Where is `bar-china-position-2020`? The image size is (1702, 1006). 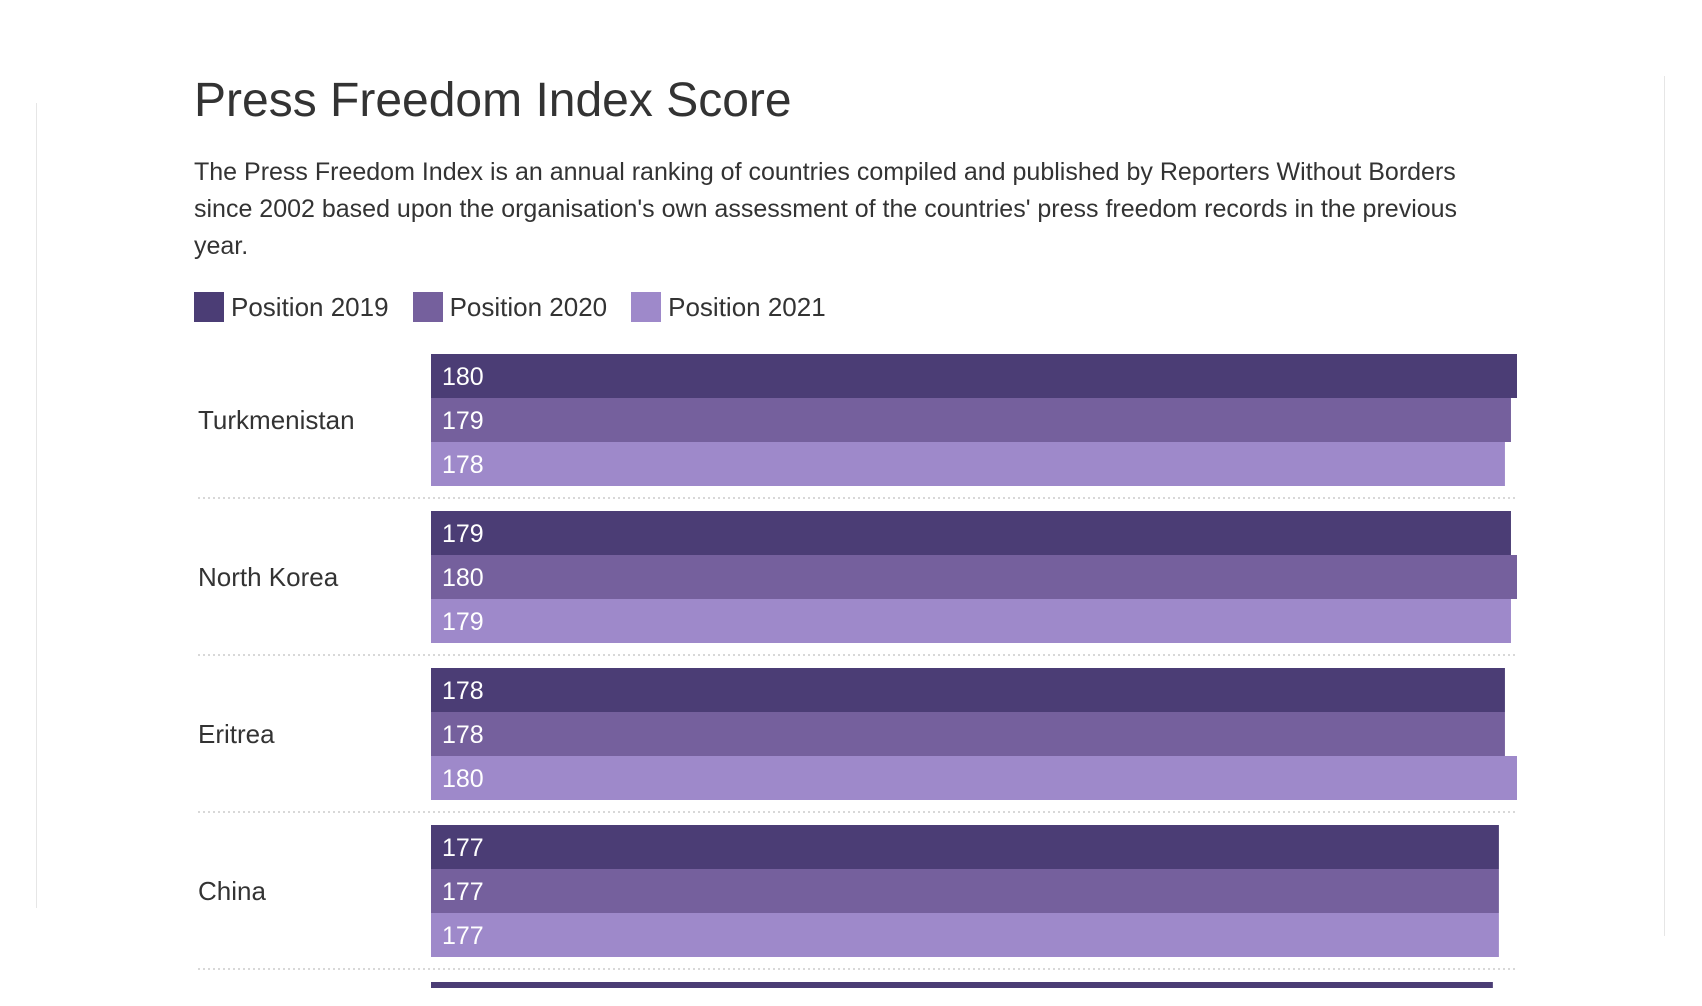
bar-china-position-2020 is located at coordinates (965, 891).